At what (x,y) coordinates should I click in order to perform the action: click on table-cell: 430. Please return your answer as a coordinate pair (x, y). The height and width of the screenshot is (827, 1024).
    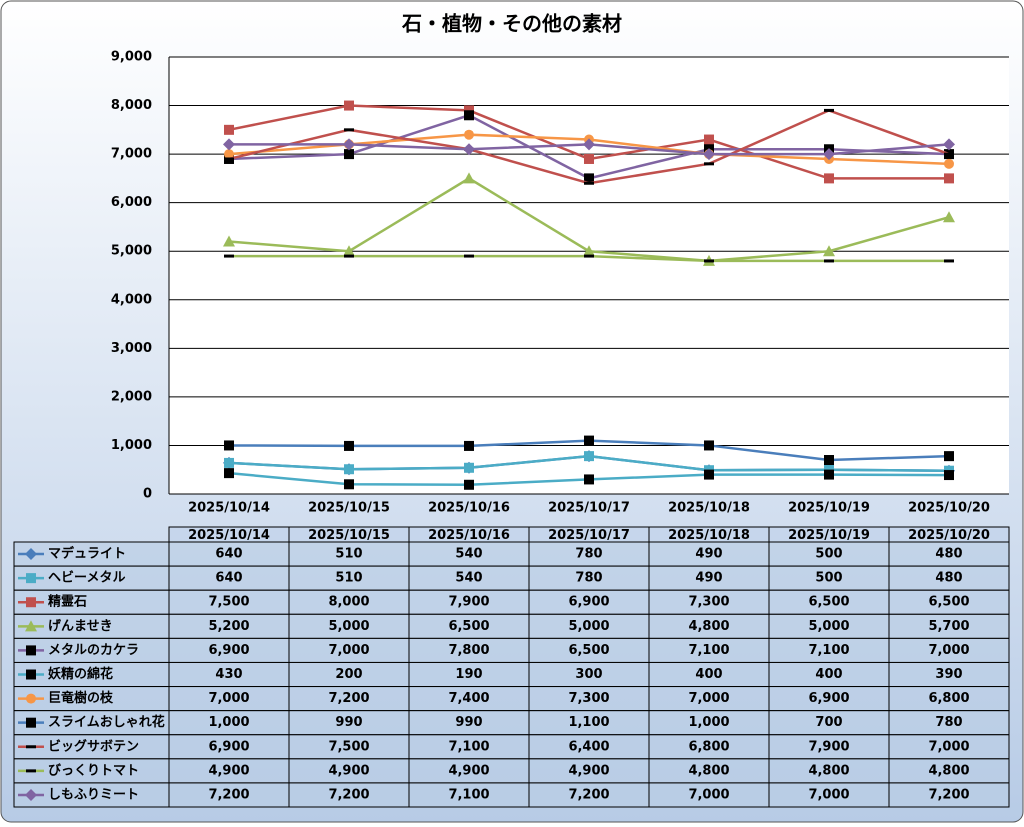
    Looking at the image, I should click on (228, 674).